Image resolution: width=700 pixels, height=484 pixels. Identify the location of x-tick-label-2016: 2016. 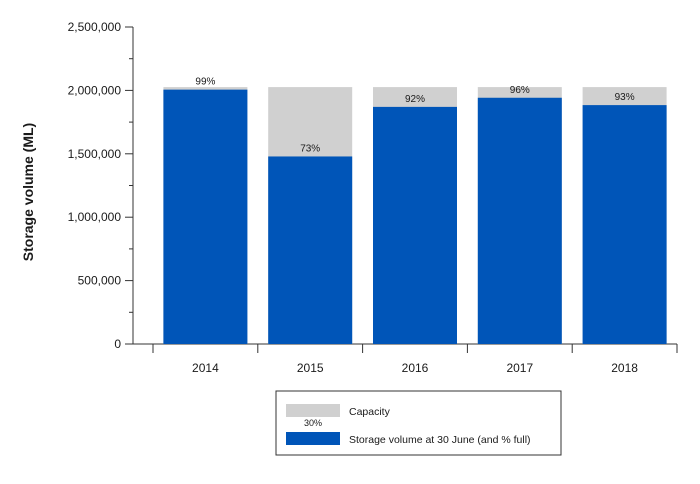
(415, 368).